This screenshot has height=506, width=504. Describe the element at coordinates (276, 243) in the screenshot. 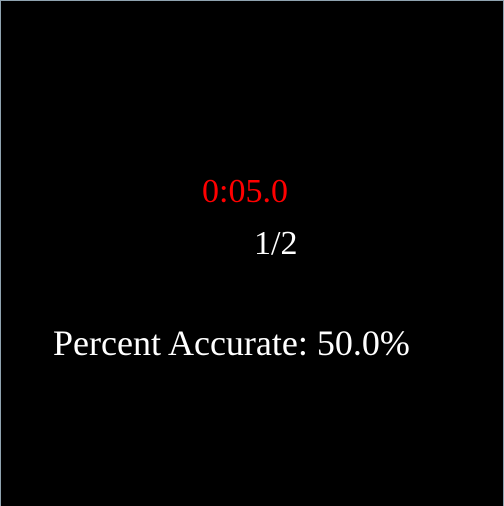

I see `progress-counter: 1/2` at that location.